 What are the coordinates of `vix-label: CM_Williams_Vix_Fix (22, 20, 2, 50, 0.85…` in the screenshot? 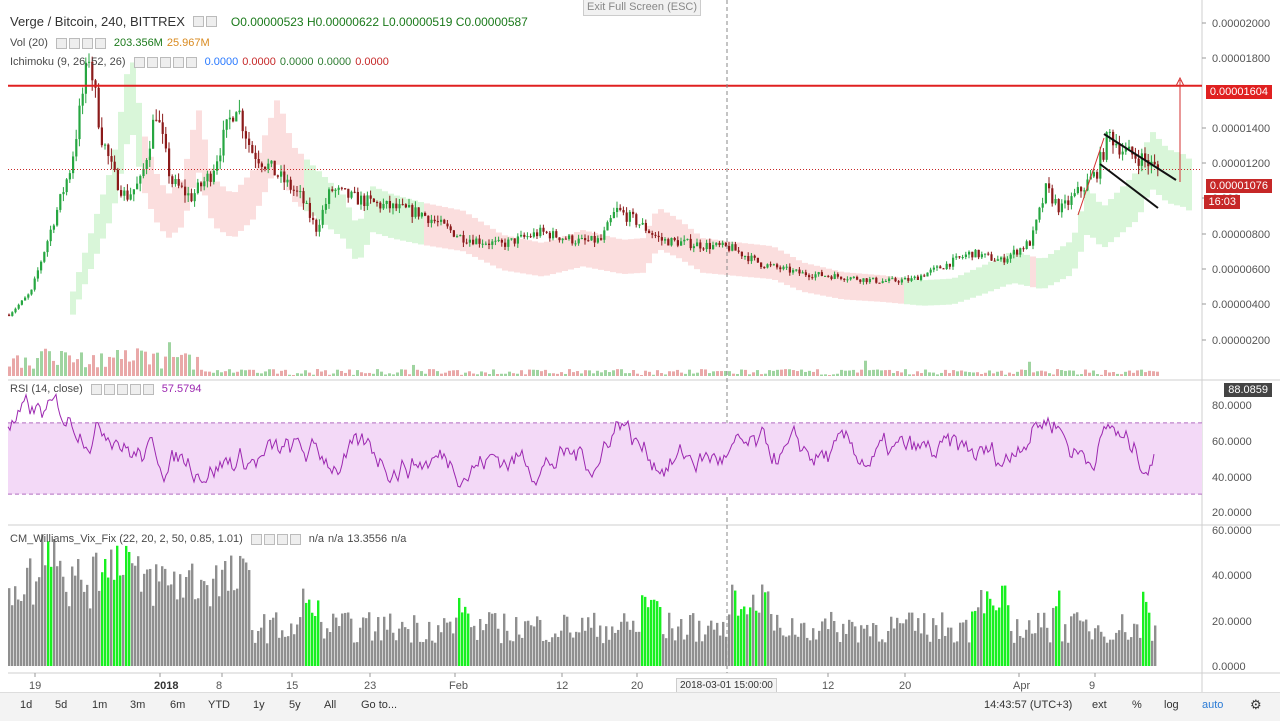 It's located at (126, 539).